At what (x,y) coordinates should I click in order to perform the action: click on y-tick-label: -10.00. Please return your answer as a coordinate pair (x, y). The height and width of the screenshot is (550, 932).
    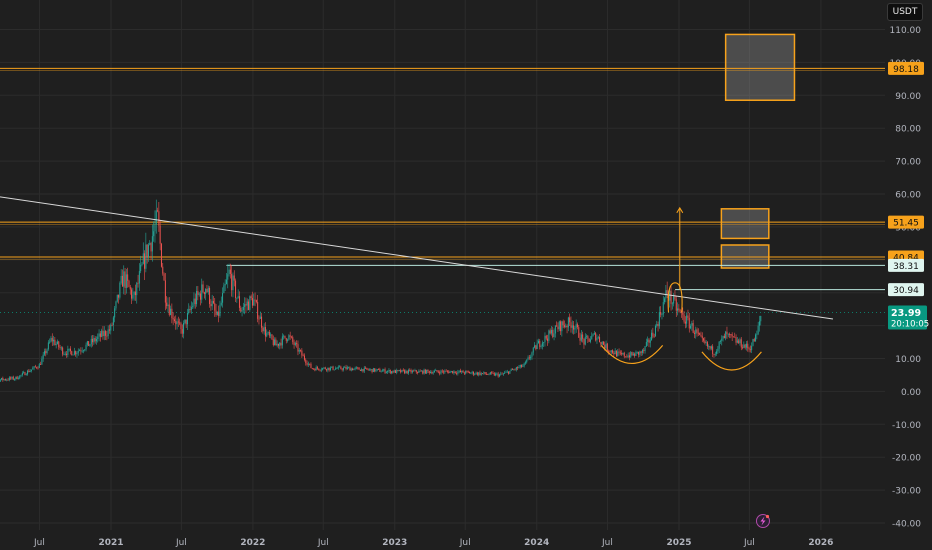
    Looking at the image, I should click on (906, 426).